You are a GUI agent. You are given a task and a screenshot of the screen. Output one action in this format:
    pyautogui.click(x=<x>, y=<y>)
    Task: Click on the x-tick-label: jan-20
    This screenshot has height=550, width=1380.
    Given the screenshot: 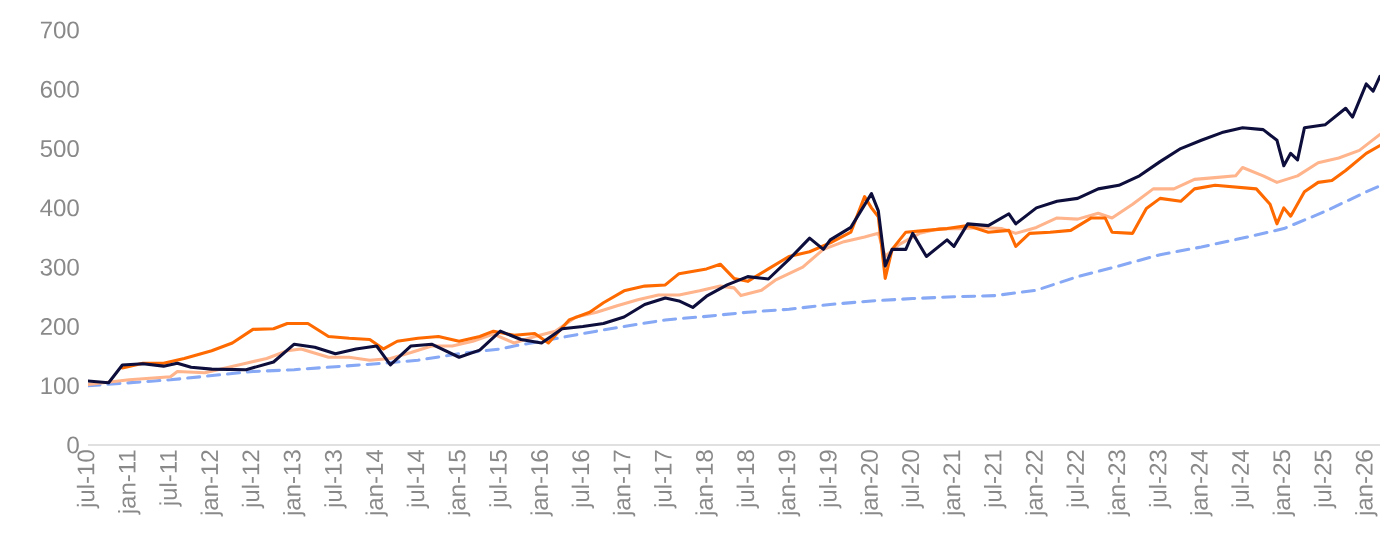 What is the action you would take?
    pyautogui.click(x=871, y=483)
    